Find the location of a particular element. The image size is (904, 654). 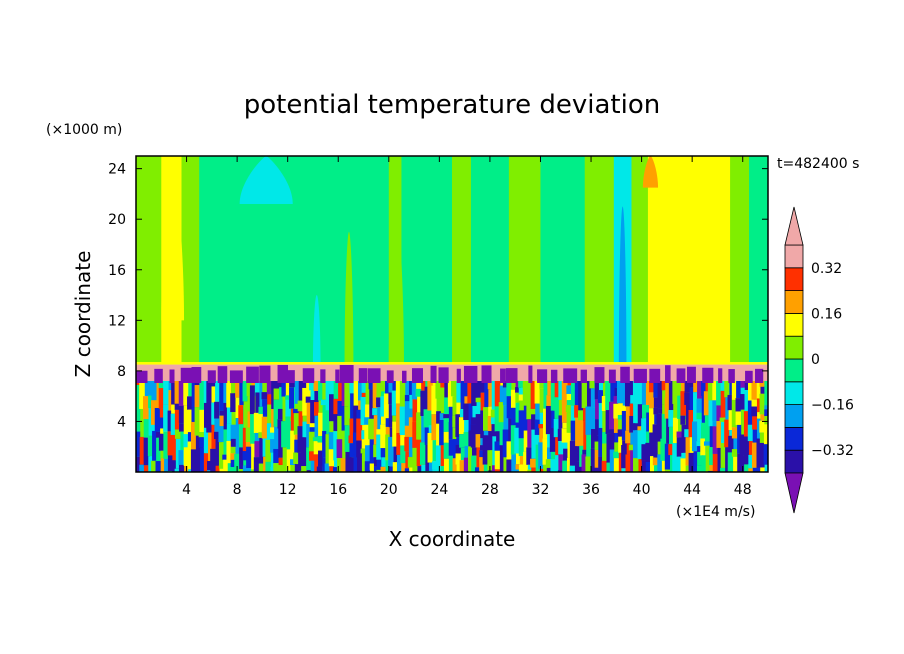

y-tick-label: 24 is located at coordinates (117, 170).